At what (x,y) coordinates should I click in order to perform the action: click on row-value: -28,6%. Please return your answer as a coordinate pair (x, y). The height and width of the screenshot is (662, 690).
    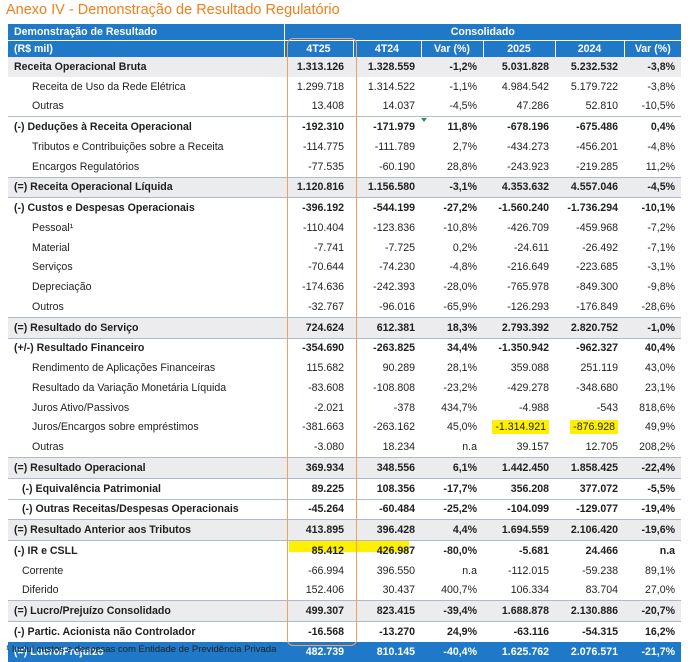
    Looking at the image, I should click on (658, 306).